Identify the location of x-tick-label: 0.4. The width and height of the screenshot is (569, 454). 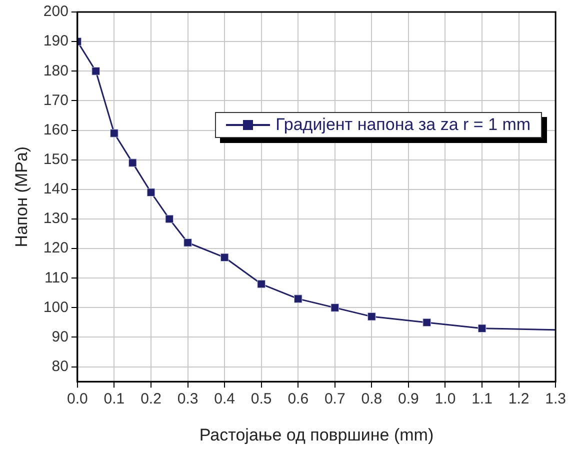
(224, 399).